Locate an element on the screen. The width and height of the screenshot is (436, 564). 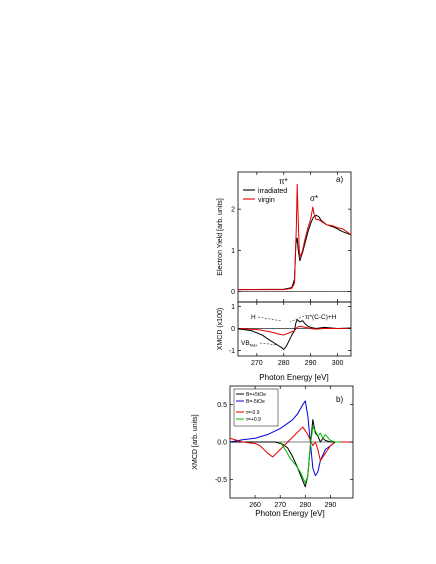
h-leader-line is located at coordinates (270, 319).